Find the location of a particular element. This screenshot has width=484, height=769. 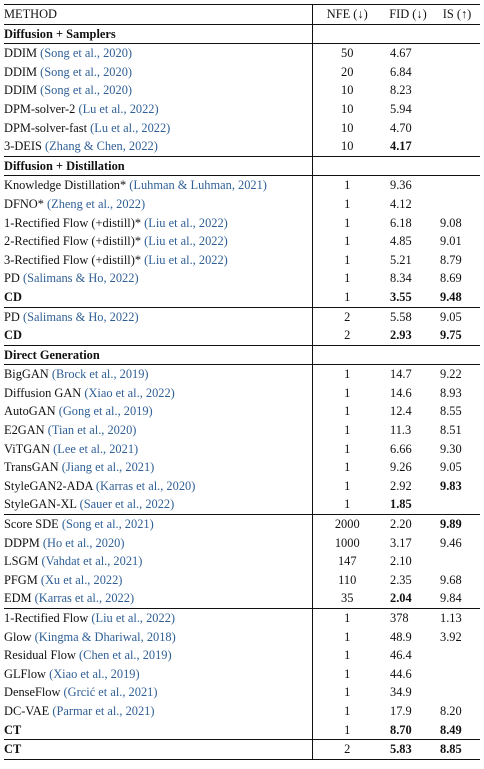

header-fid: FID (↓) is located at coordinates (408, 14).